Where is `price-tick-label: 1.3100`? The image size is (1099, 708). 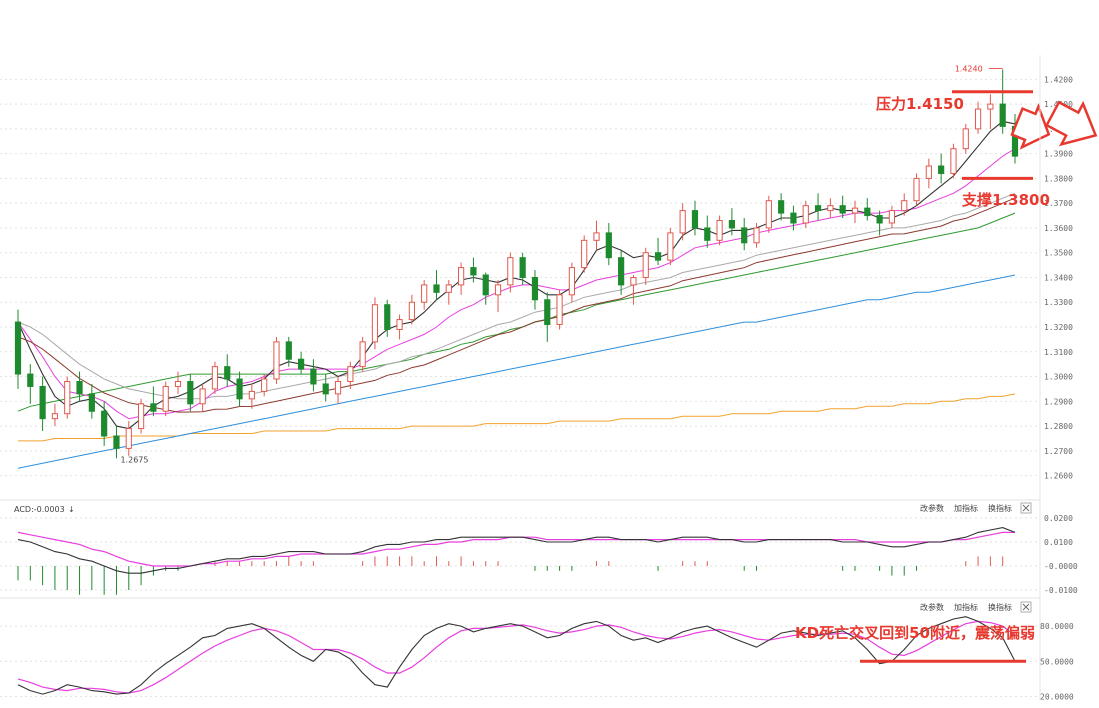
price-tick-label: 1.3100 is located at coordinates (1058, 352).